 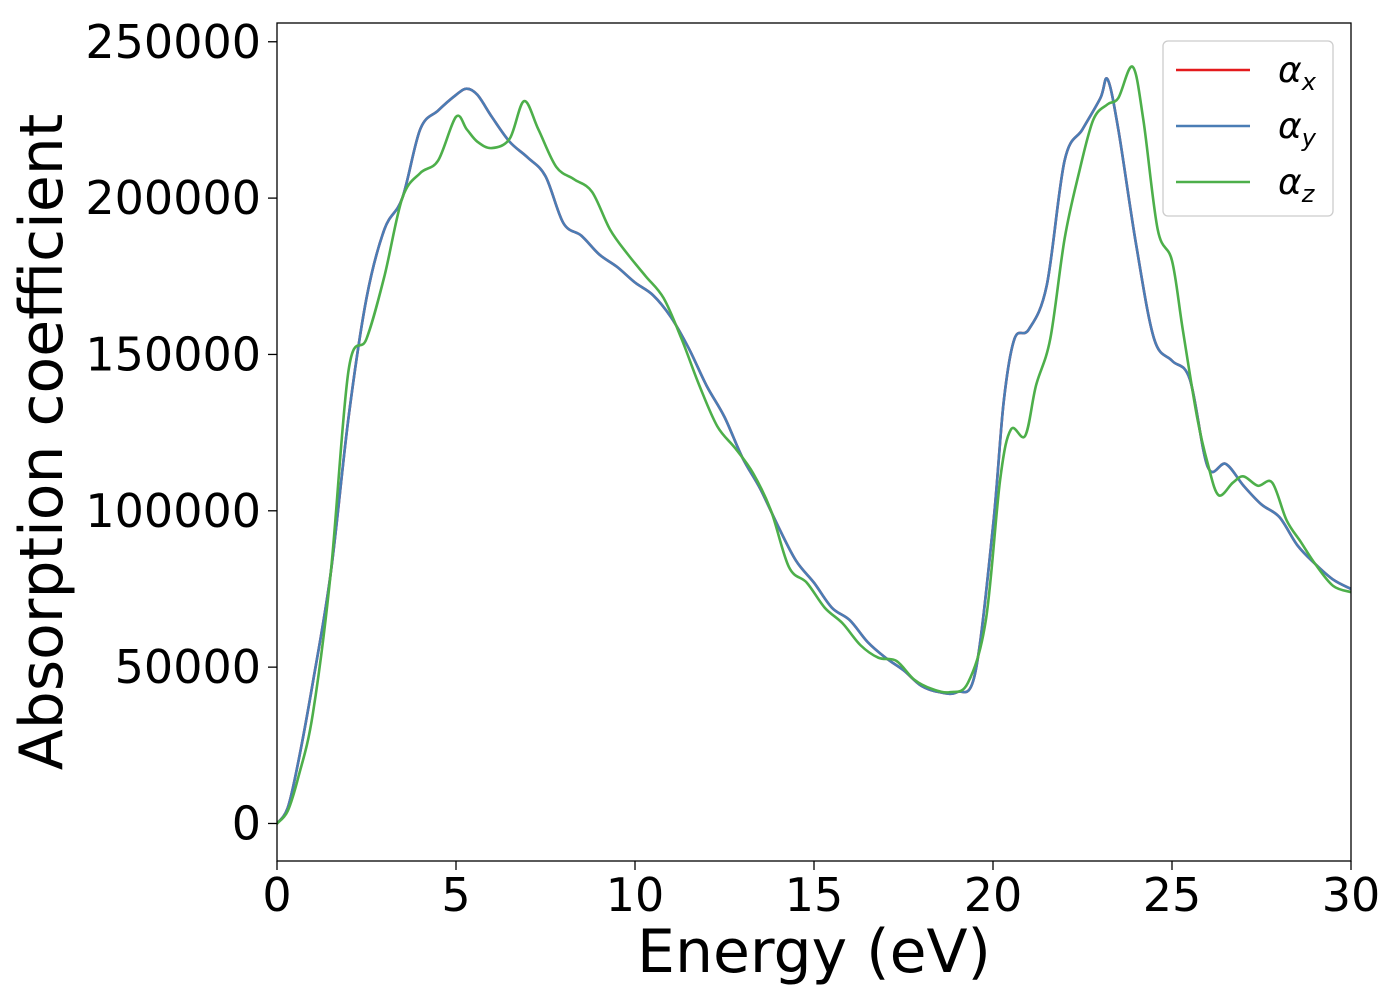 I want to click on y-tick-label: 250000, so click(x=173, y=42).